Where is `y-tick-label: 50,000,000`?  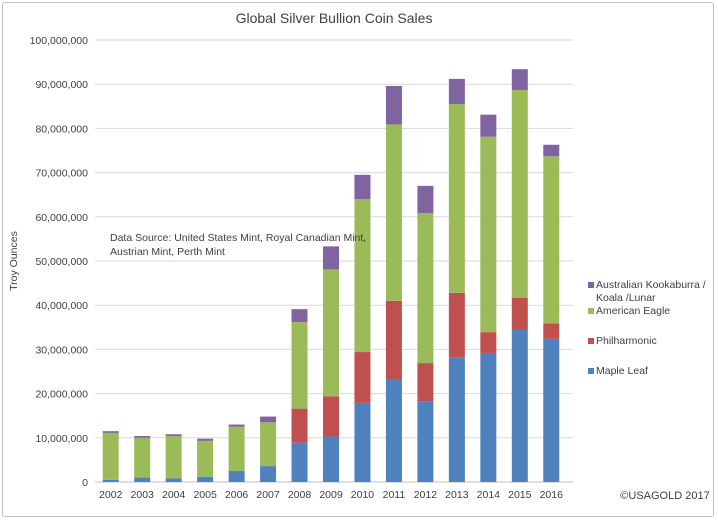 y-tick-label: 50,000,000 is located at coordinates (61, 262).